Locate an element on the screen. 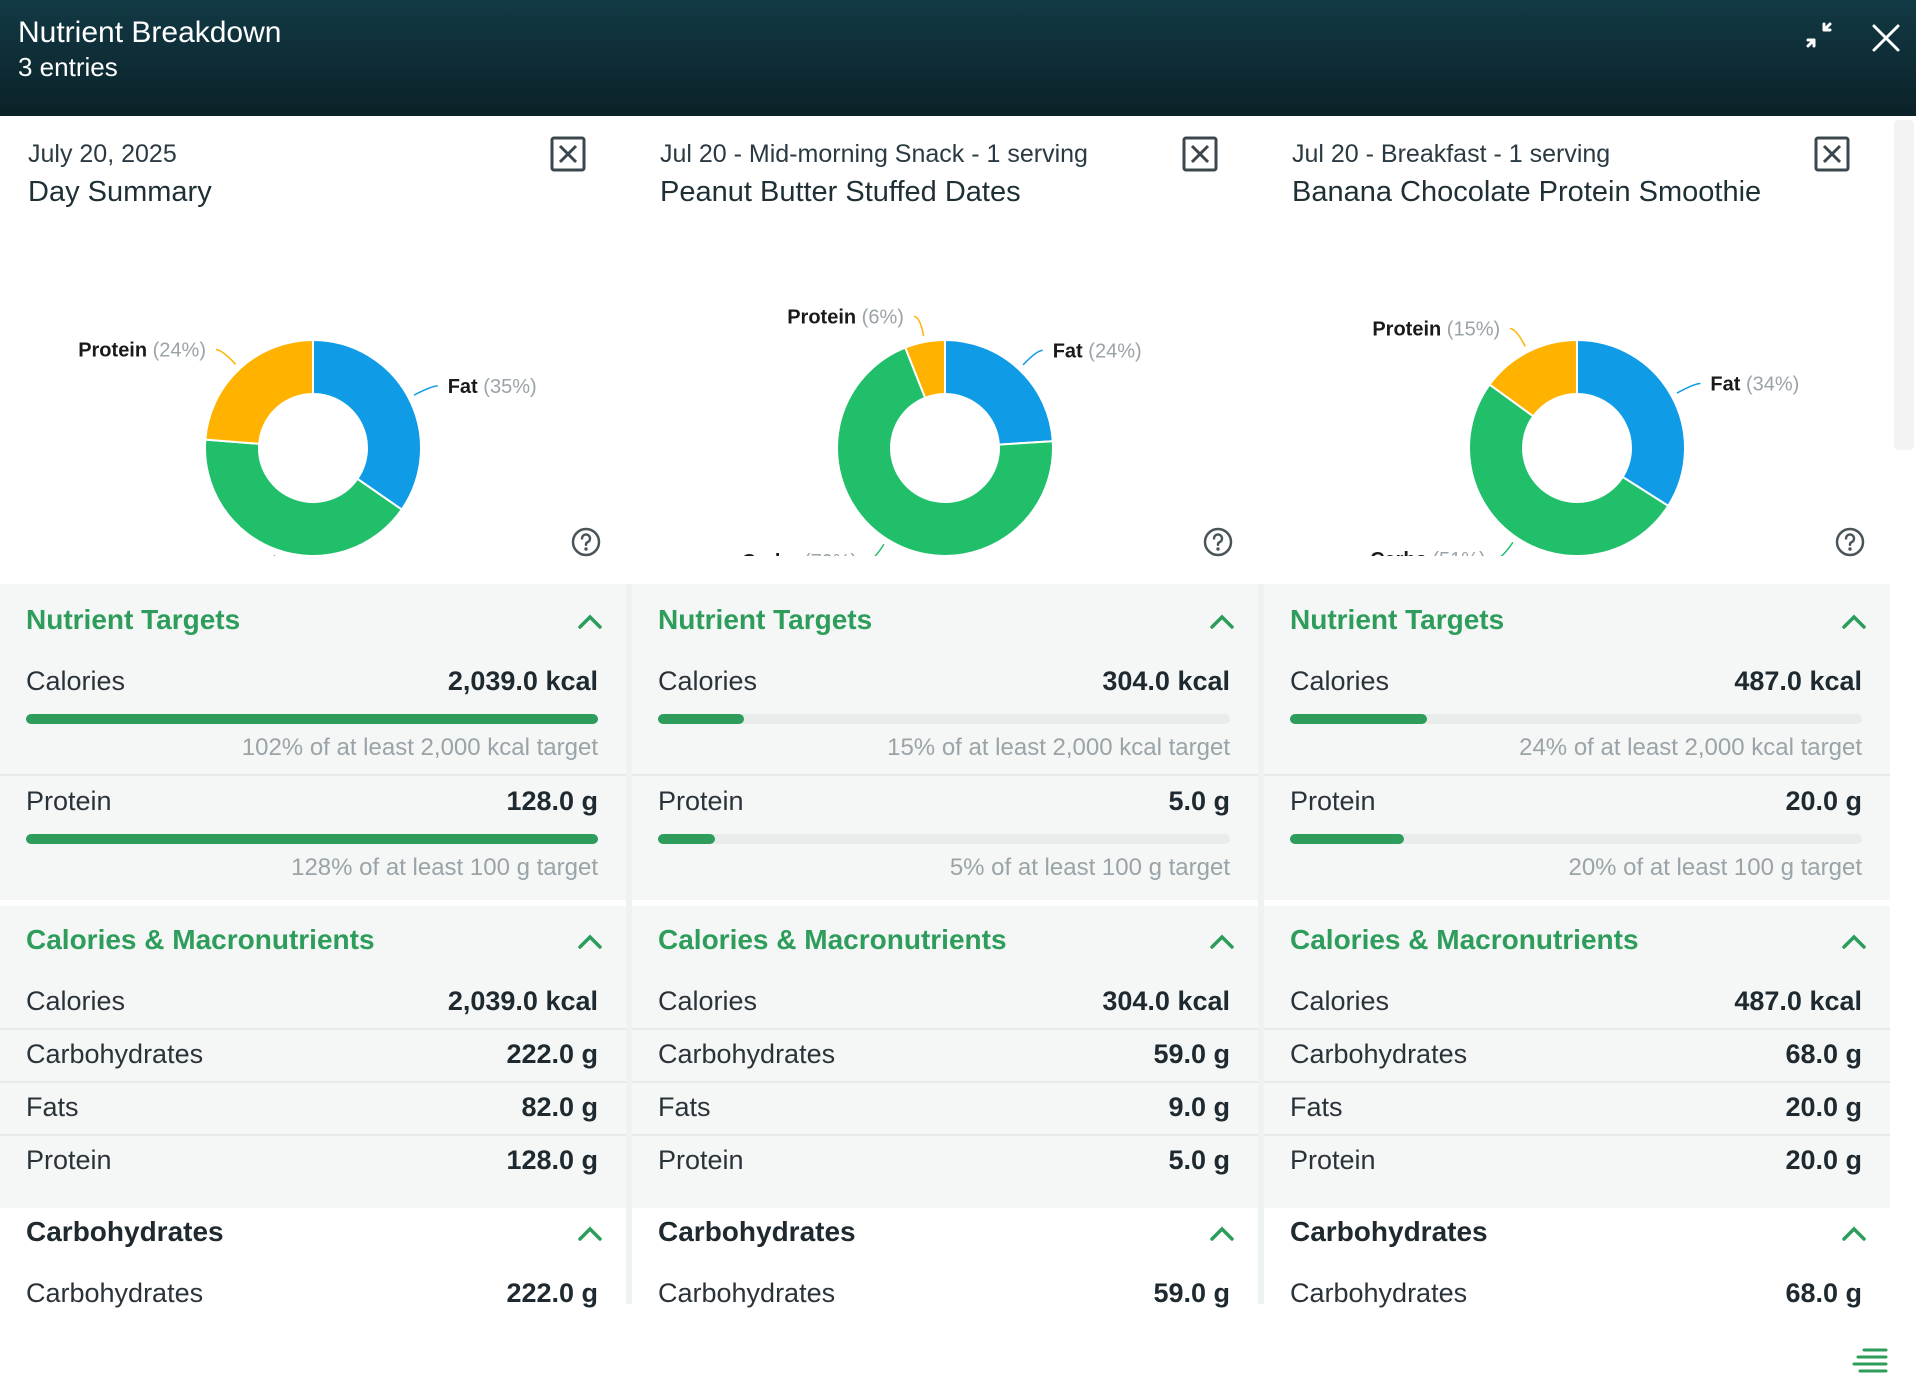  target-note: 24% of at least 2,000 kcal target is located at coordinates (1690, 747).